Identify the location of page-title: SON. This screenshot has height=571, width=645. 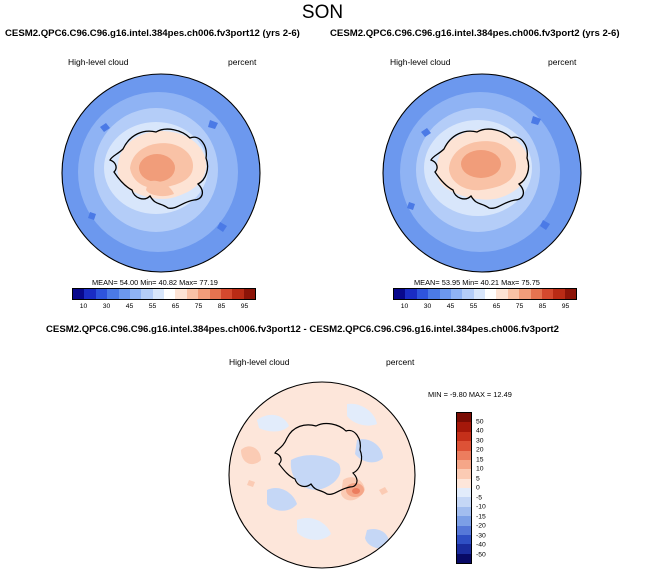
(322, 12).